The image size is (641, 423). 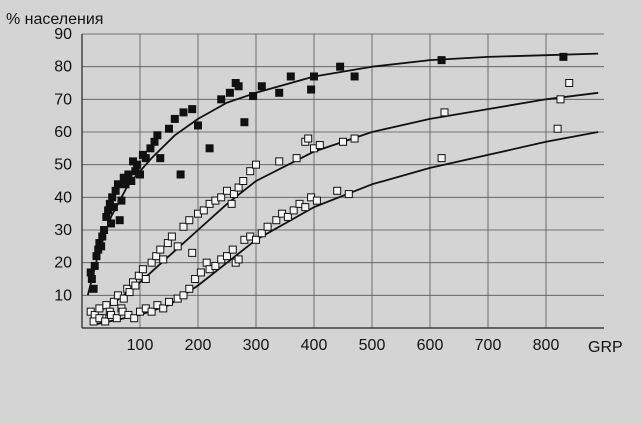 I want to click on x-tick-label: 500, so click(x=372, y=345).